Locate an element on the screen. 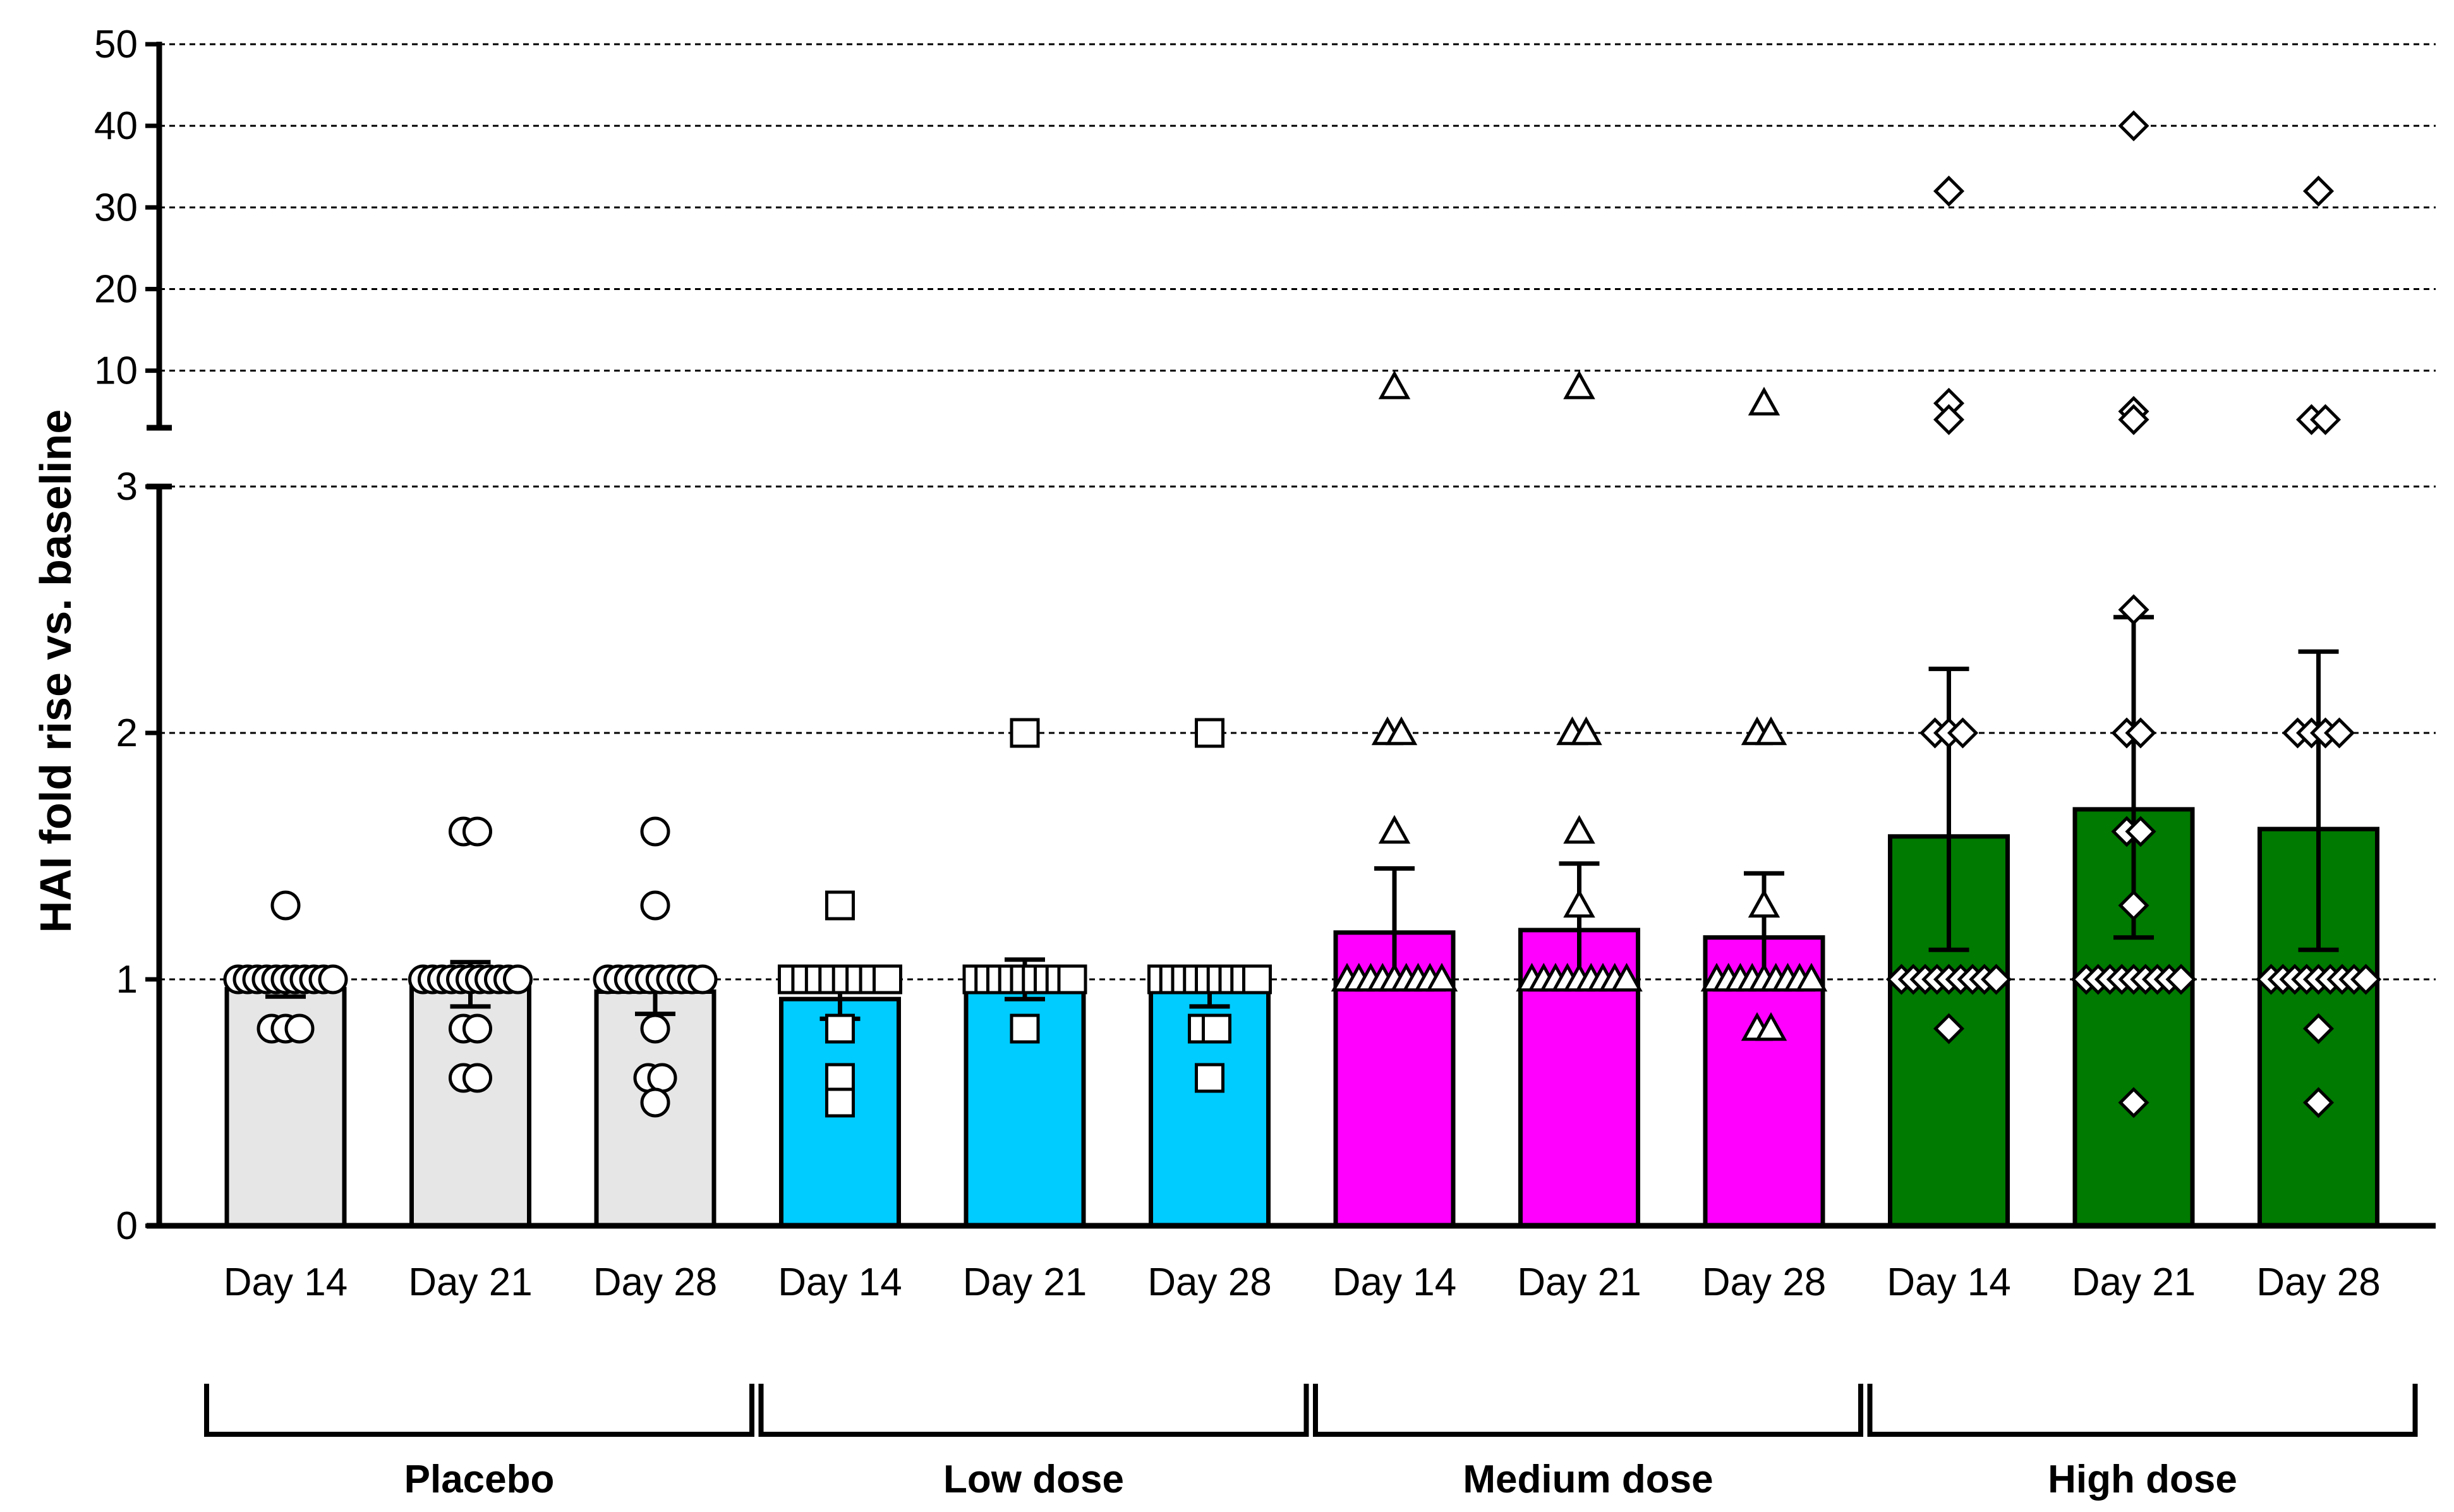 The height and width of the screenshot is (1512, 2454). y-tick-label: 20 is located at coordinates (116, 289).